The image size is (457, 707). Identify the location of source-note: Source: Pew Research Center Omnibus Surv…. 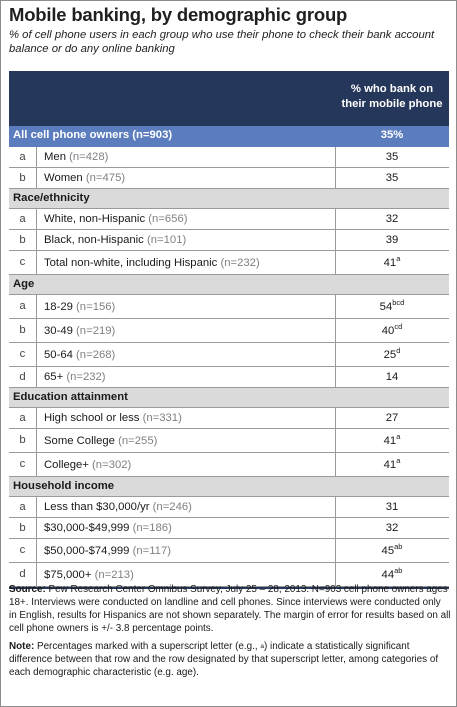
(230, 609).